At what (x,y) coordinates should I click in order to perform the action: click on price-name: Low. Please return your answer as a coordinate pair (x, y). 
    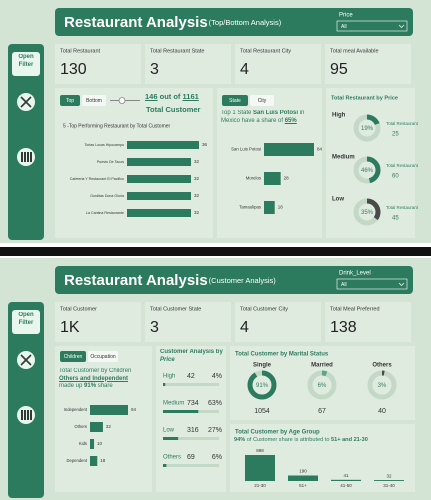
    Looking at the image, I should click on (169, 431).